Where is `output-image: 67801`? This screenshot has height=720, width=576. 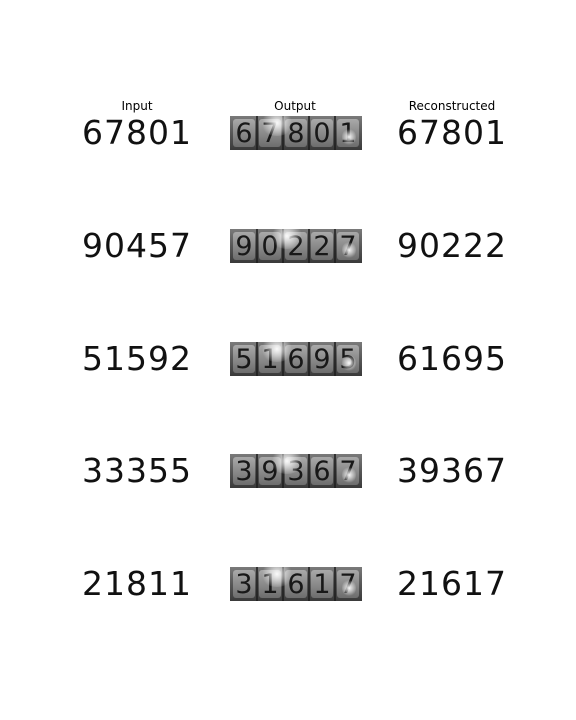 output-image: 67801 is located at coordinates (296, 133).